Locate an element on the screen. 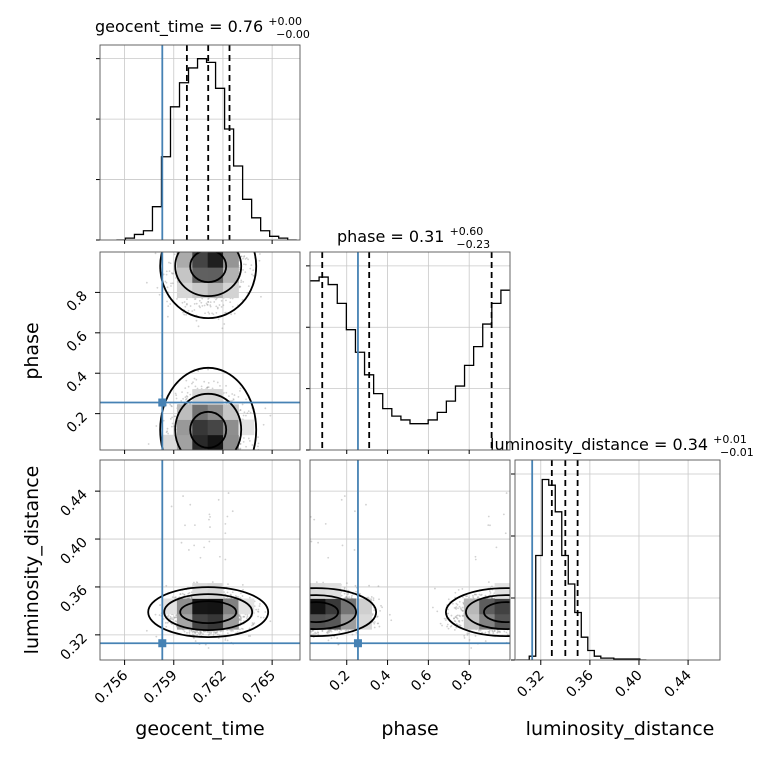 This screenshot has height=760, width=760. contour-line is located at coordinates (208, 268).